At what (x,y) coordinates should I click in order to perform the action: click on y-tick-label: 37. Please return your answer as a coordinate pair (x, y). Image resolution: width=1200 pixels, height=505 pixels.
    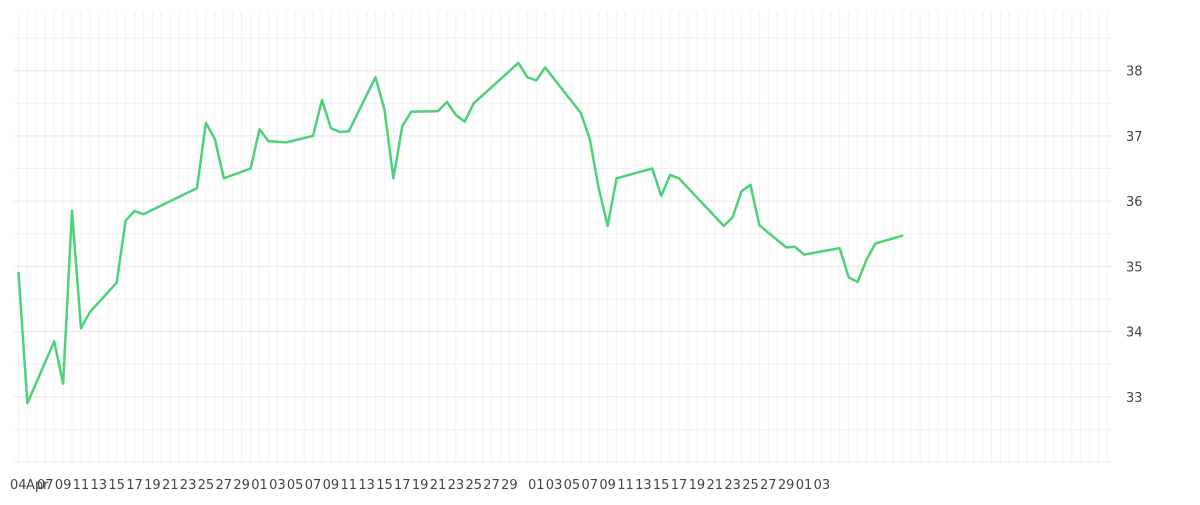
    Looking at the image, I should click on (1134, 137).